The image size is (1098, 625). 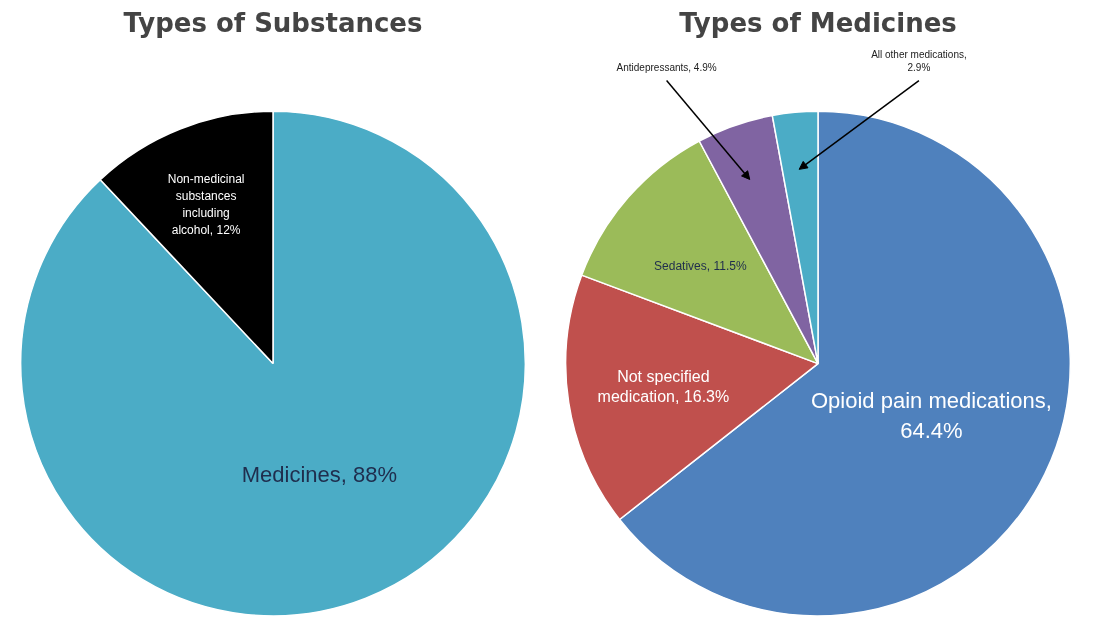 I want to click on slice-label: Not specified medication, 16.3%, so click(x=663, y=386).